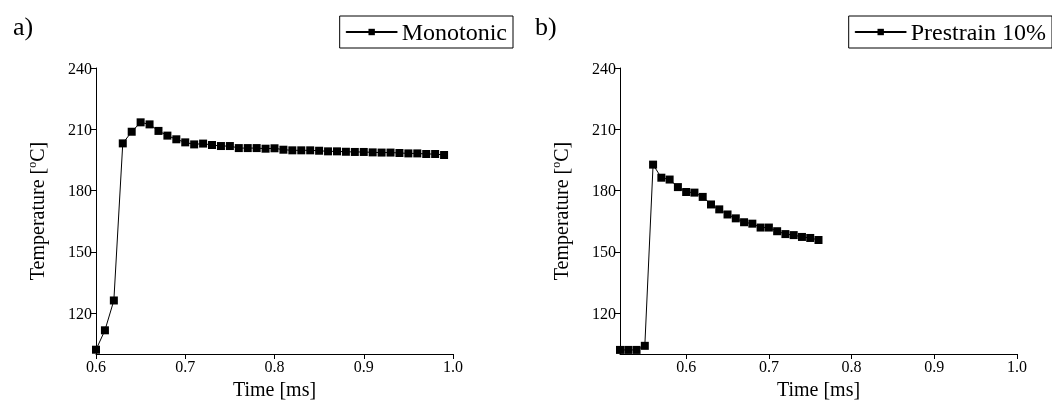  Describe the element at coordinates (454, 32) in the screenshot. I see `legend-label: Monotonic` at that location.